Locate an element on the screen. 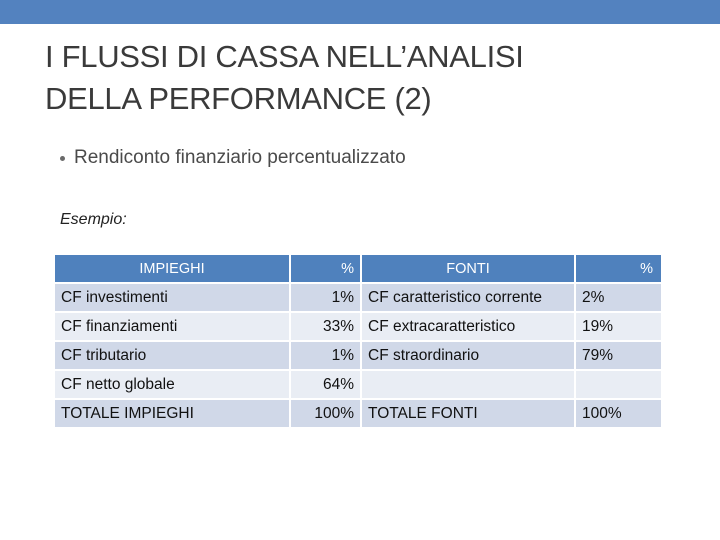 The width and height of the screenshot is (720, 540). header-fonti: FONTI is located at coordinates (468, 268).